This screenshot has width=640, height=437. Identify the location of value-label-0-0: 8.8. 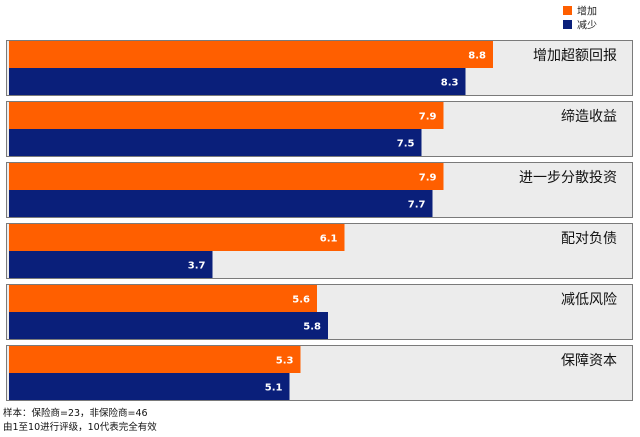
(477, 56).